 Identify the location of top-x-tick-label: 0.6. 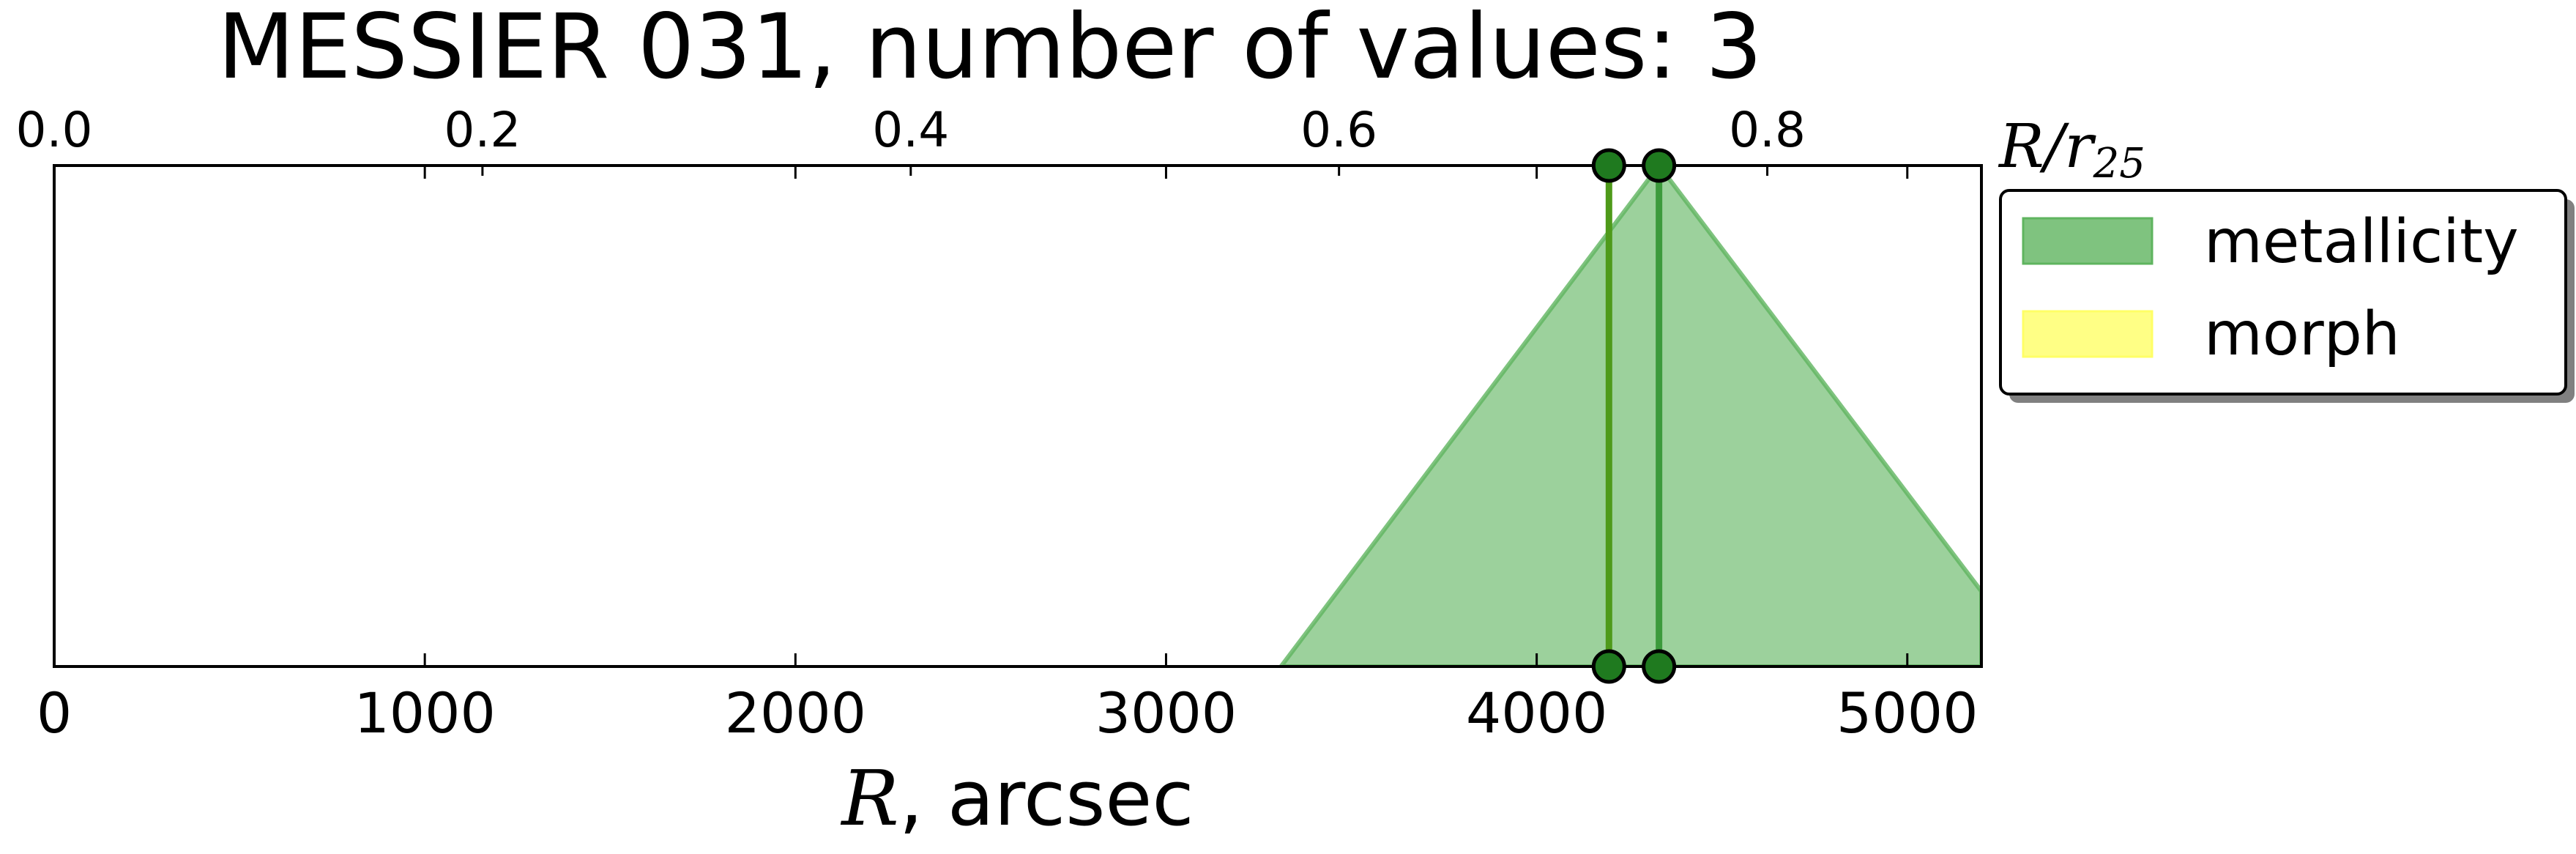
(1338, 130).